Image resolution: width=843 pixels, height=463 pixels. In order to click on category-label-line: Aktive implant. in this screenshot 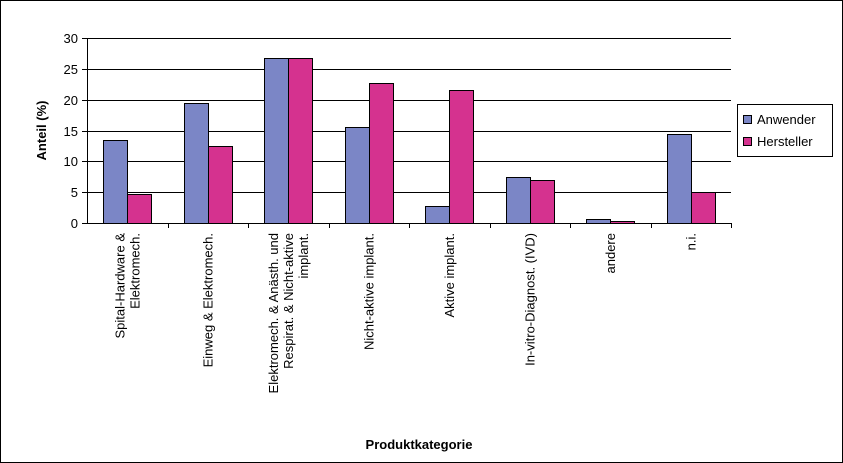, I will do `click(449, 275)`.